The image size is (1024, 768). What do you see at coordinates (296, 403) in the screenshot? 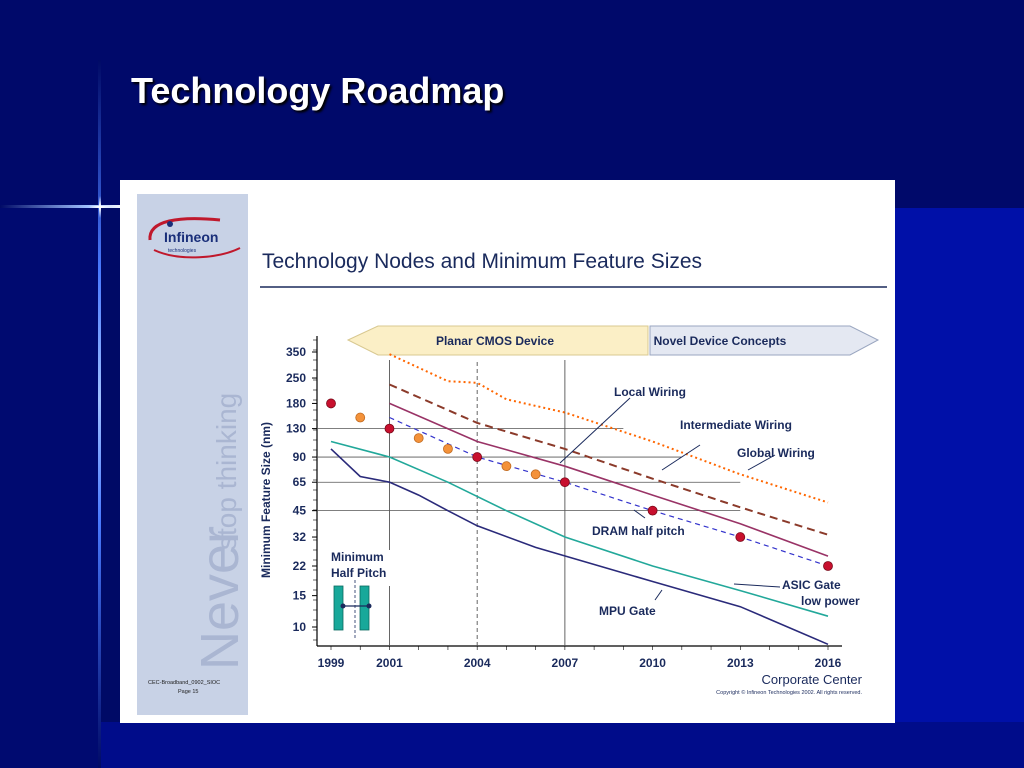
I see `y-tick-label: 180` at bounding box center [296, 403].